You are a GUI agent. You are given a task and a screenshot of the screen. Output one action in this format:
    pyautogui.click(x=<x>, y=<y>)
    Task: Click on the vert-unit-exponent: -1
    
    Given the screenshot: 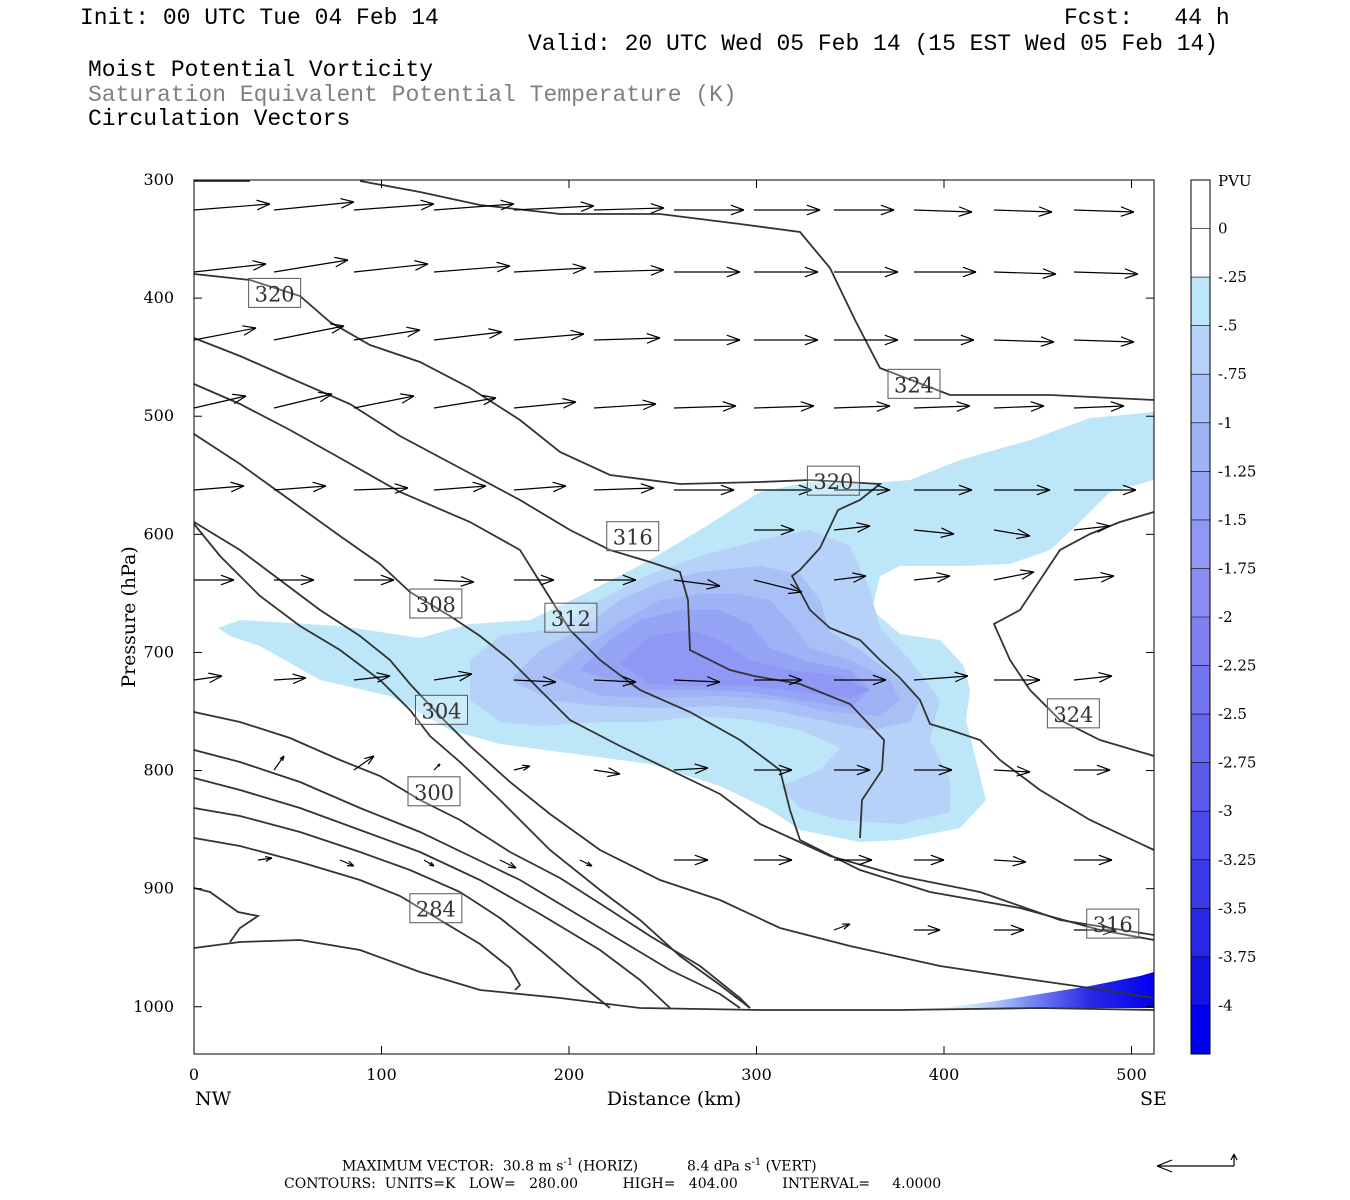 What is the action you would take?
    pyautogui.click(x=756, y=1162)
    